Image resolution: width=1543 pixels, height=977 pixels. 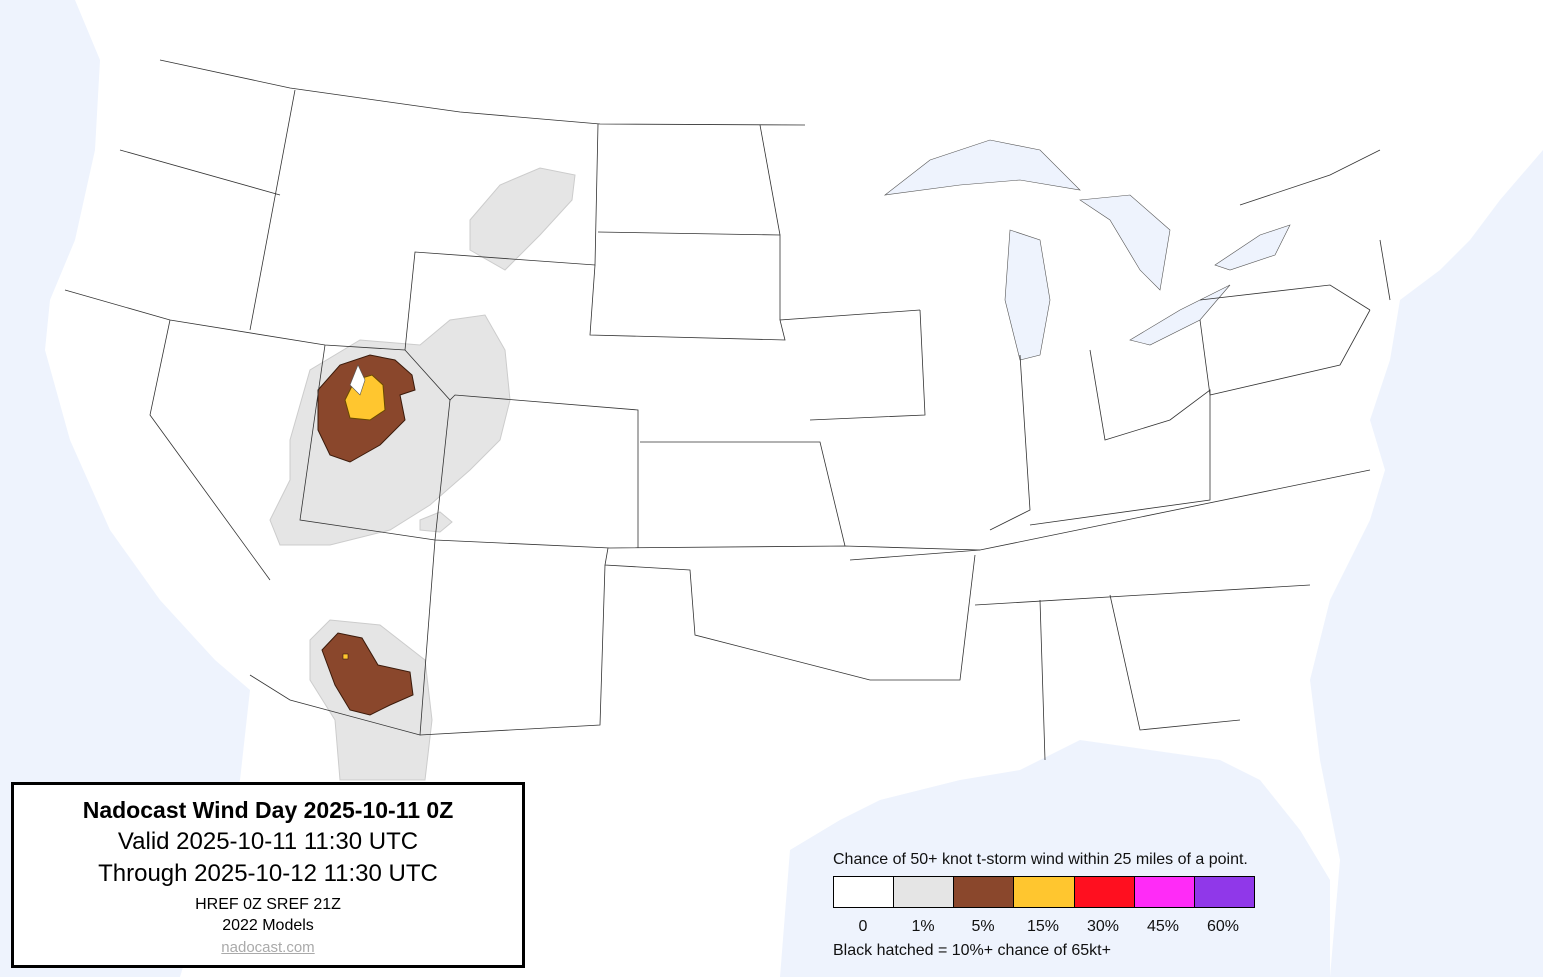 What do you see at coordinates (268, 904) in the screenshot?
I see `model-runs: HREF 0Z SREF 21Z` at bounding box center [268, 904].